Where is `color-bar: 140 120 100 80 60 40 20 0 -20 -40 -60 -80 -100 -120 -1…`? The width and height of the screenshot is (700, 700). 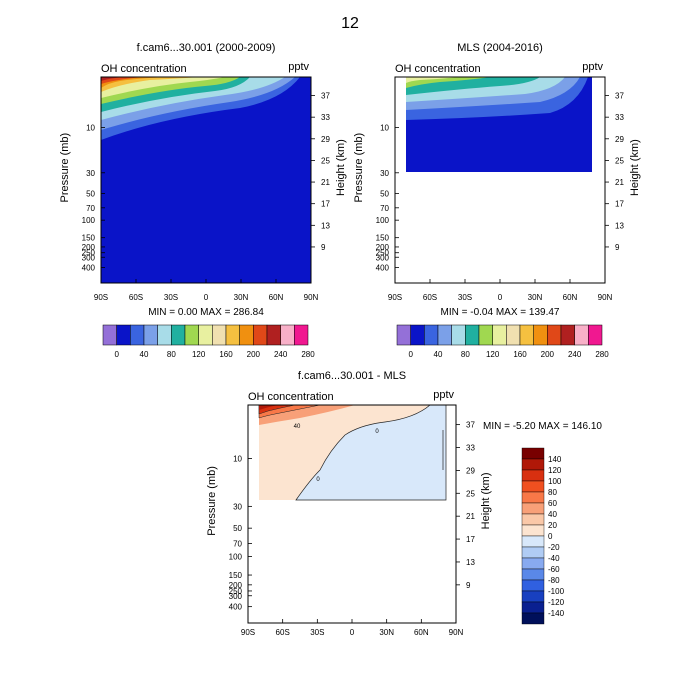
color-bar: 140 120 100 80 60 40 20 0 -20 -40 -60 -80 -100 -120 -1… is located at coordinates (543, 536).